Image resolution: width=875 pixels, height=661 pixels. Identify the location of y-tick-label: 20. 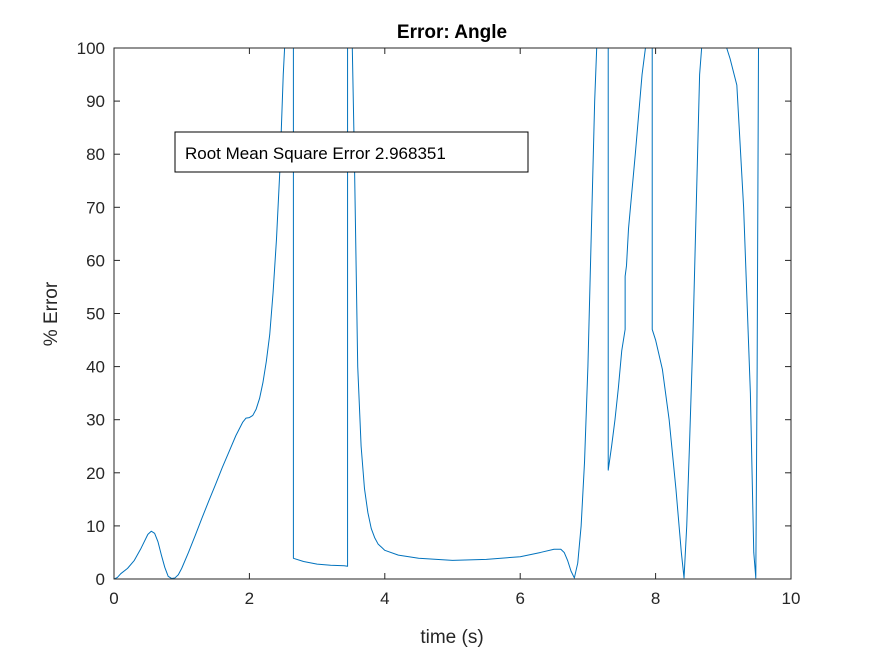
(95, 473).